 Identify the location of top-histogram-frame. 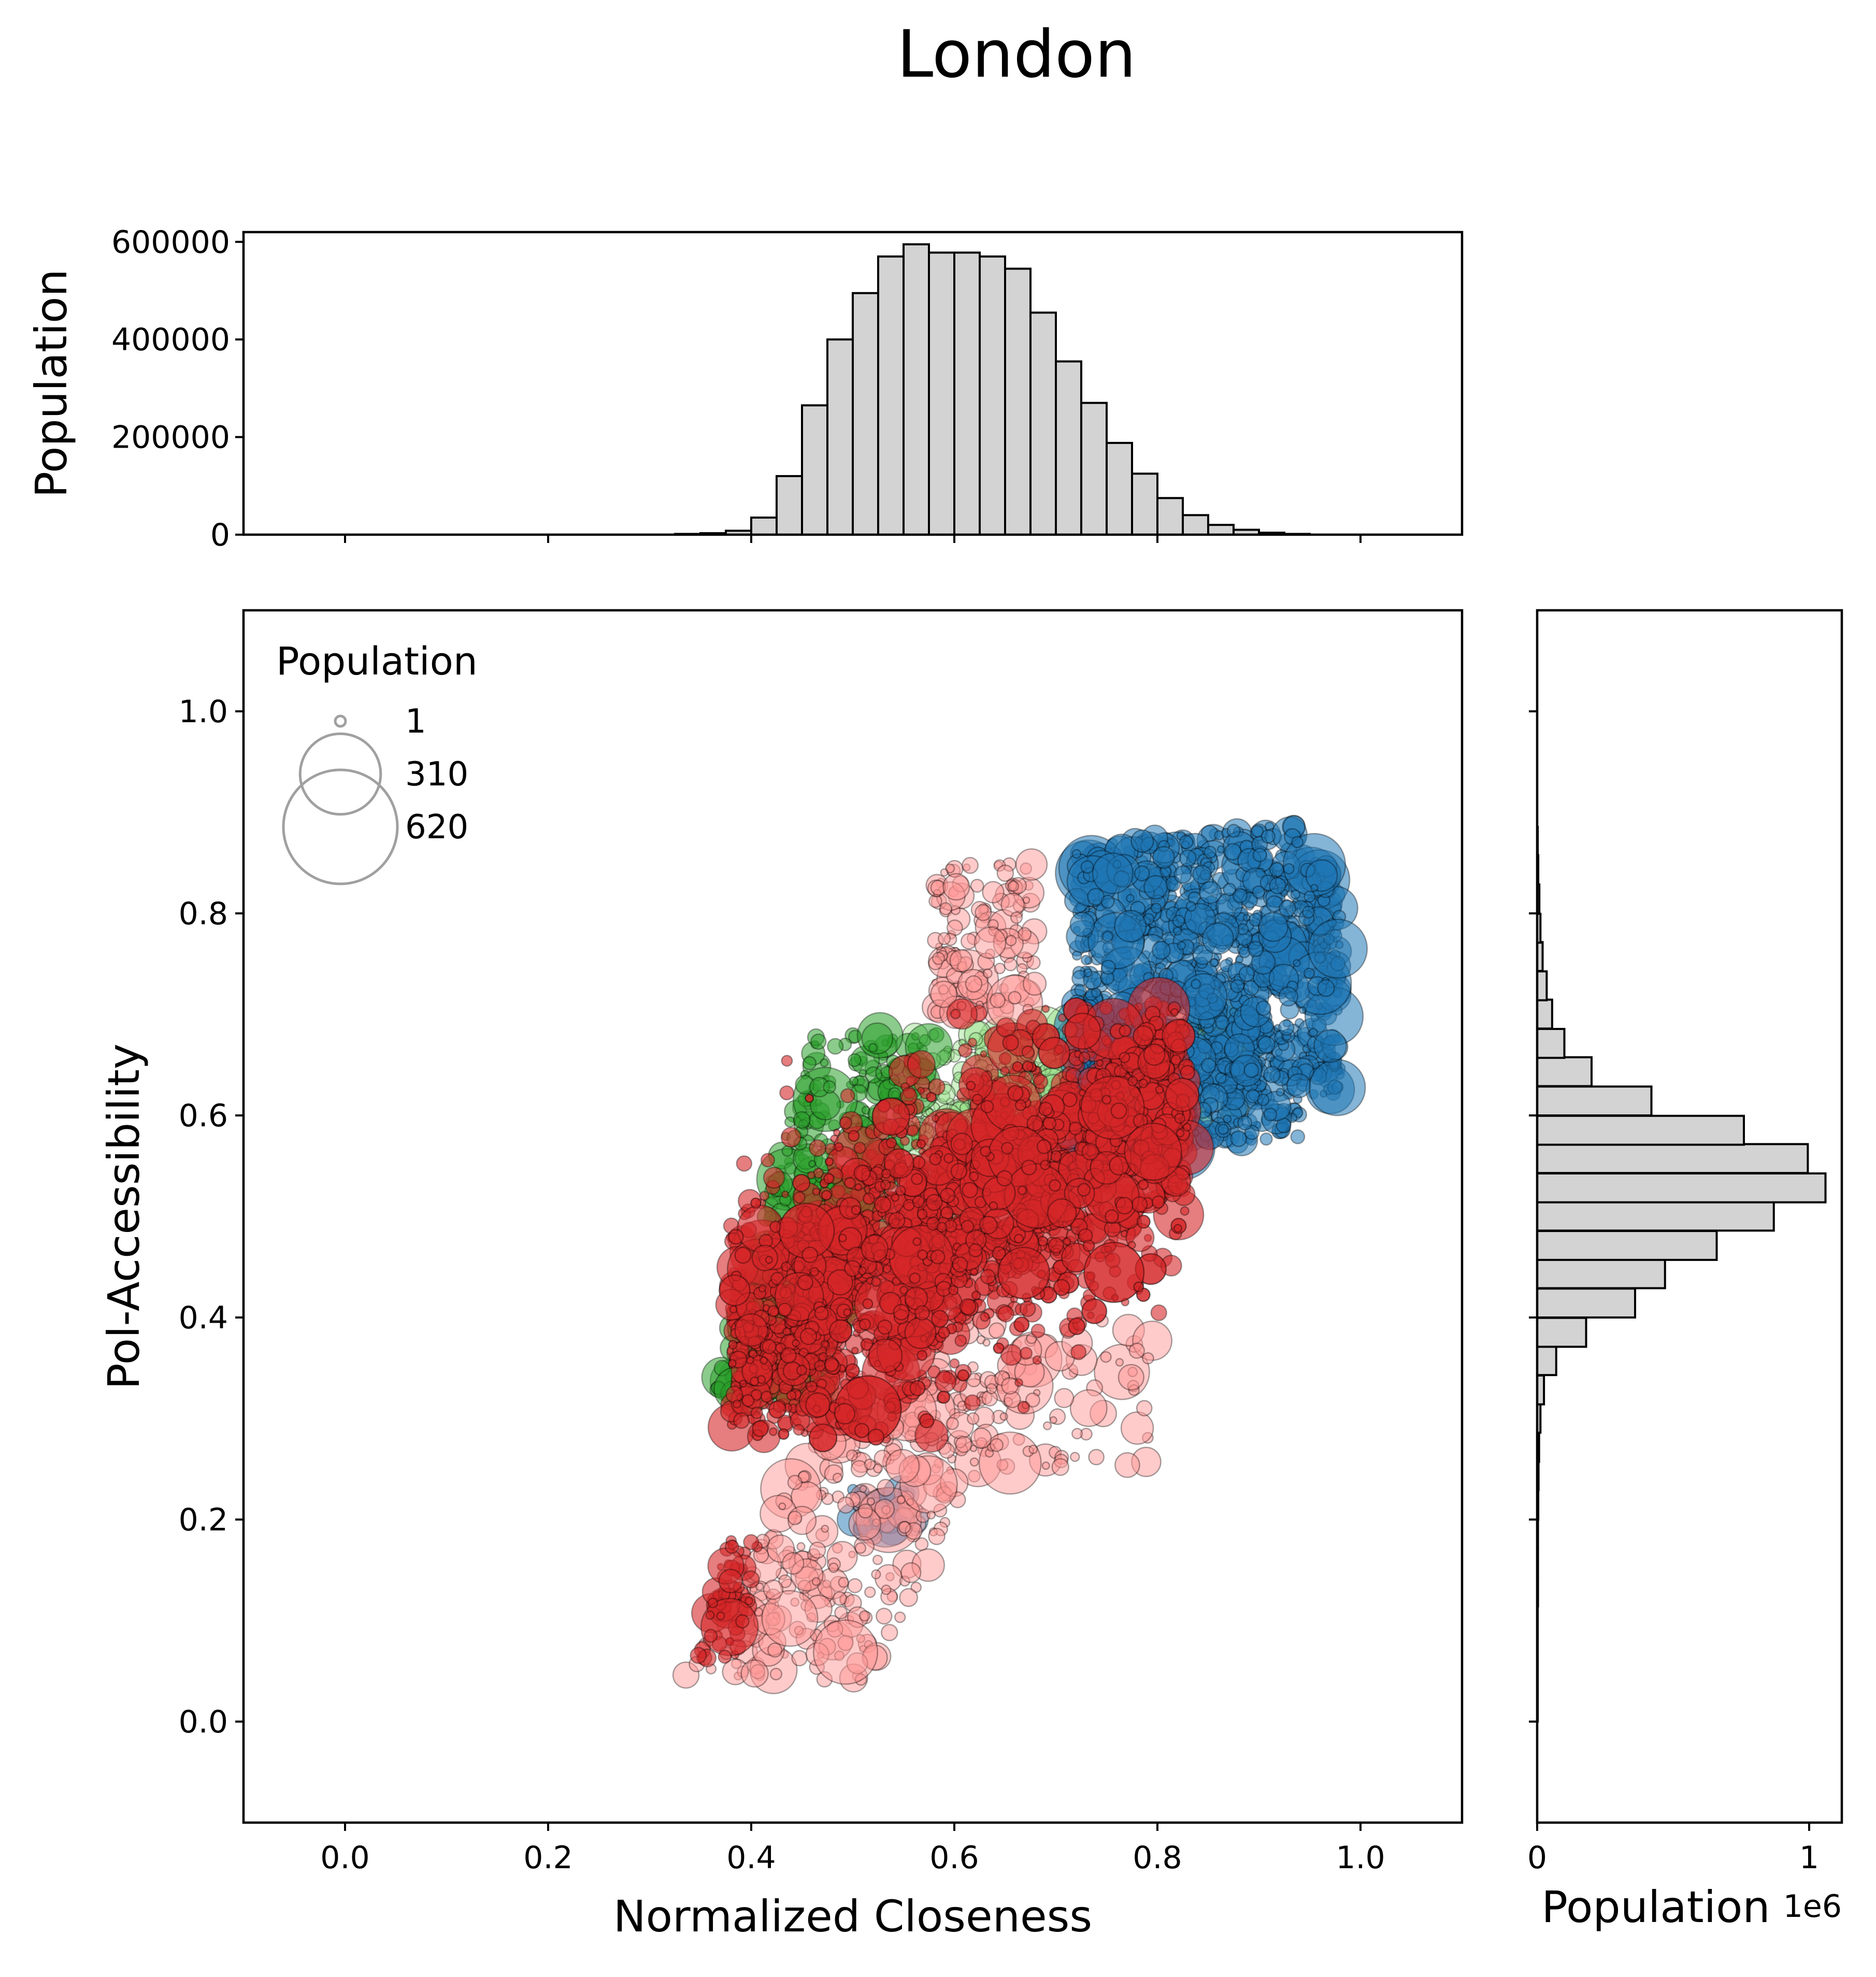
(853, 383).